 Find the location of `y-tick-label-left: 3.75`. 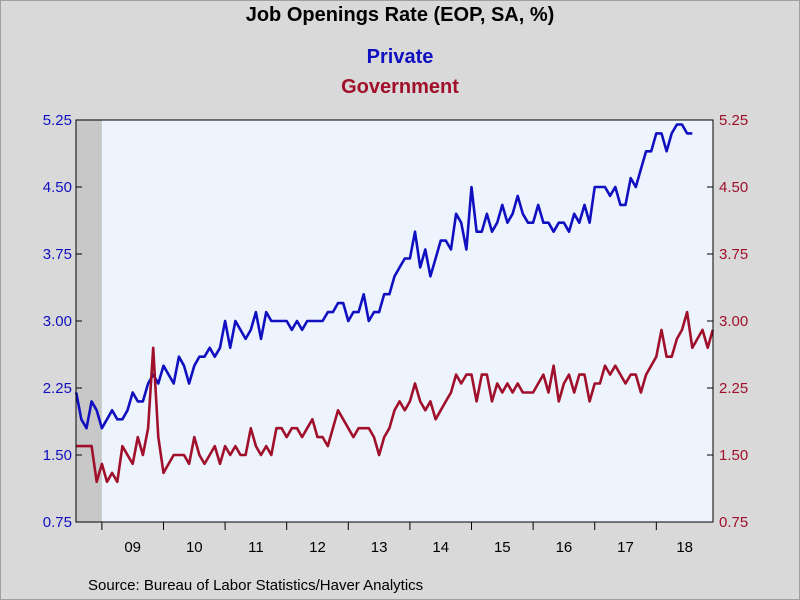

y-tick-label-left: 3.75 is located at coordinates (57, 254).